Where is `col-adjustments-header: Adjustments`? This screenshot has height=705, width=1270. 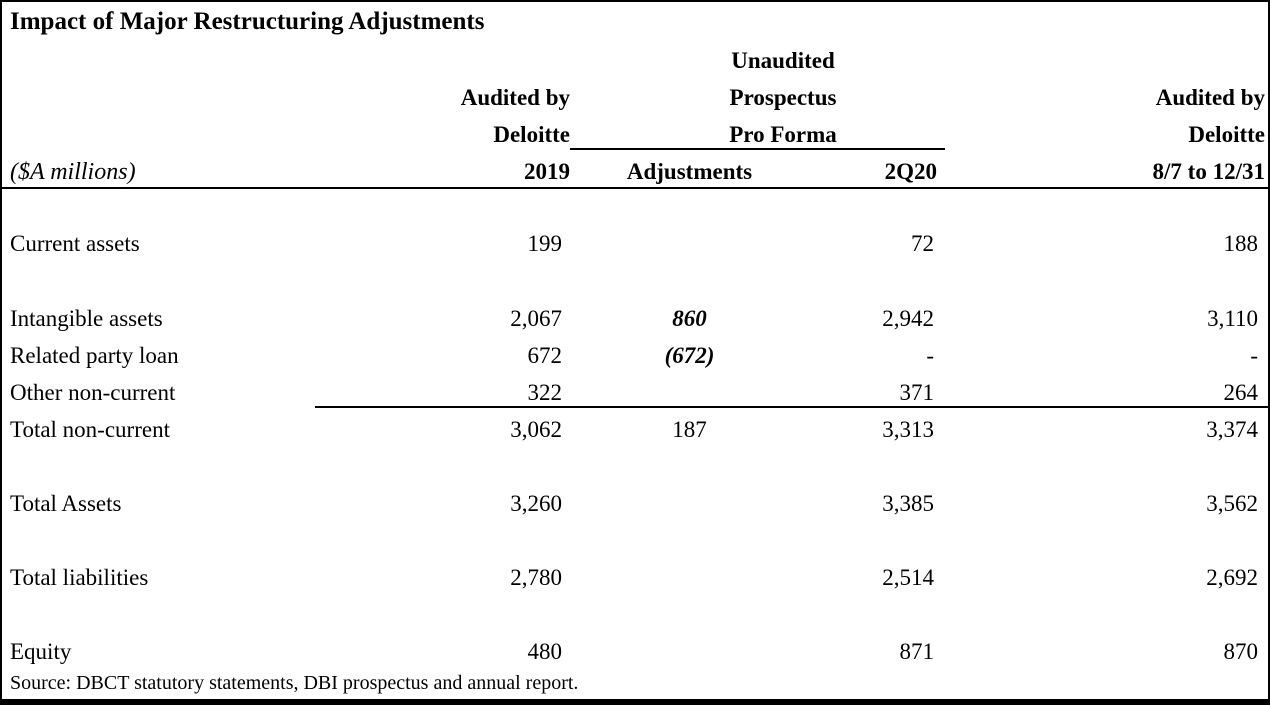
col-adjustments-header: Adjustments is located at coordinates (689, 171).